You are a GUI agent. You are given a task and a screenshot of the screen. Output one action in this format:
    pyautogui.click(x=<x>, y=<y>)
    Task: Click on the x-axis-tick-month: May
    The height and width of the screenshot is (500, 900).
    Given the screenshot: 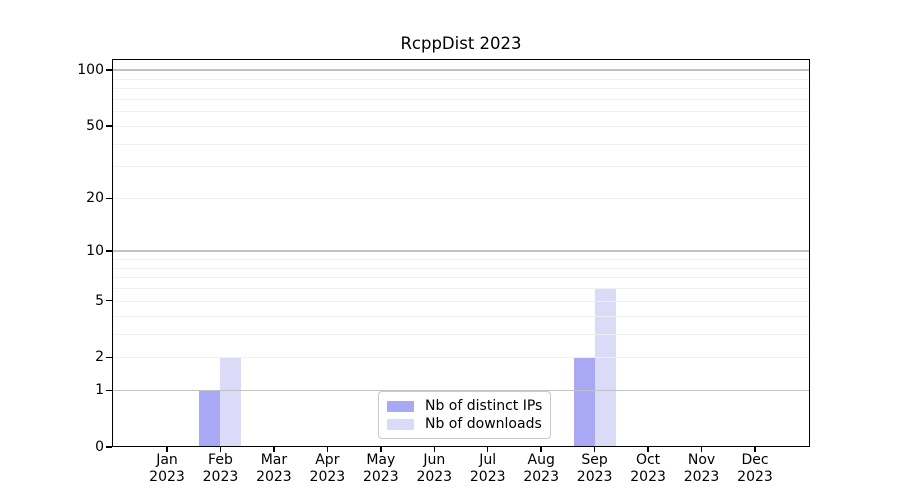 What is the action you would take?
    pyautogui.click(x=381, y=460)
    